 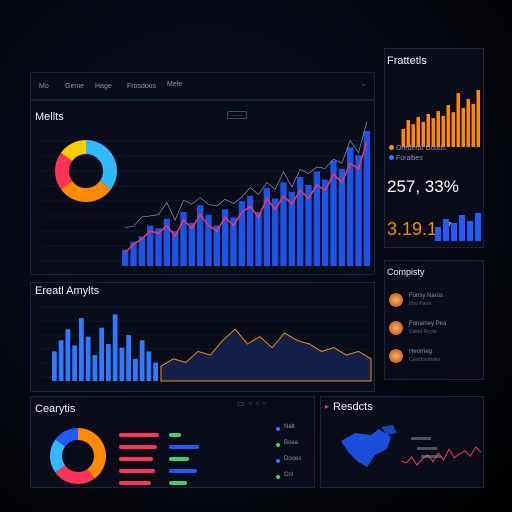 I want to click on nav-item-4: Frosdous, so click(x=142, y=86).